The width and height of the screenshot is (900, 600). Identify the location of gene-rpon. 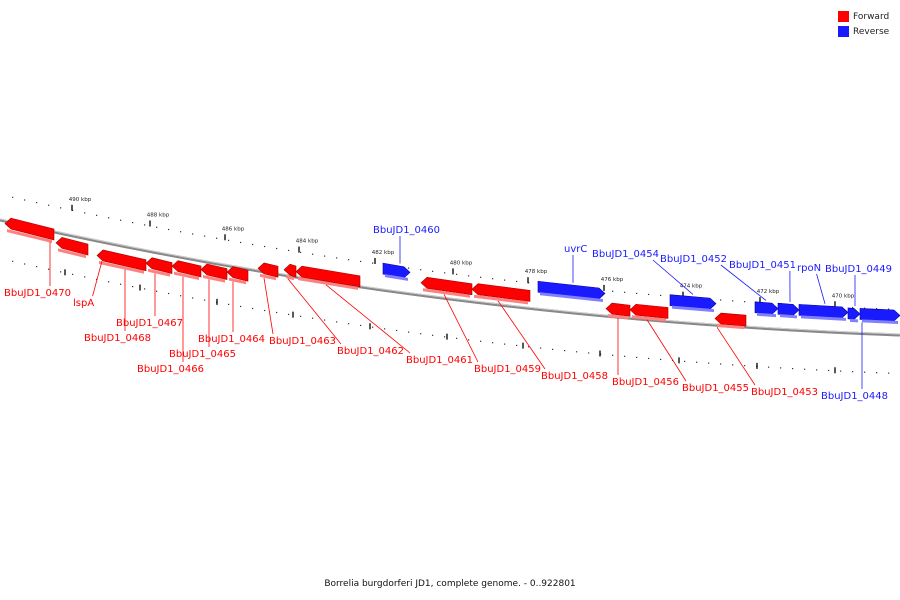
(823, 312).